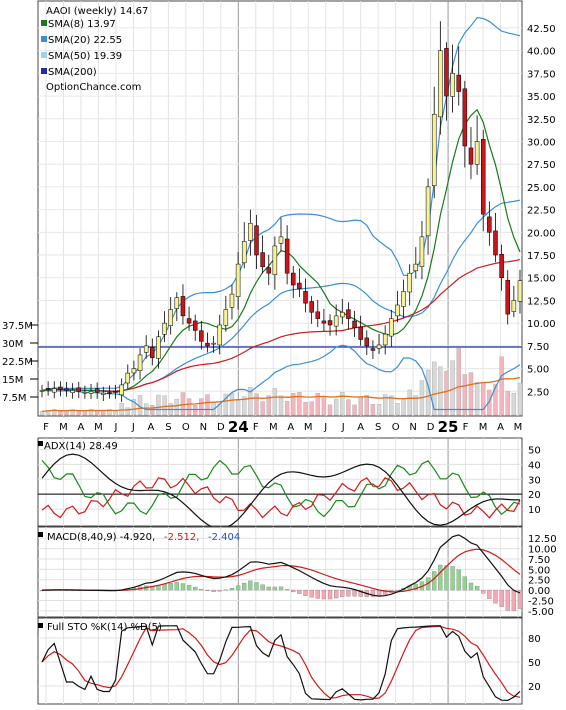  Describe the element at coordinates (542, 539) in the screenshot. I see `macd-tick: 12.50` at that location.